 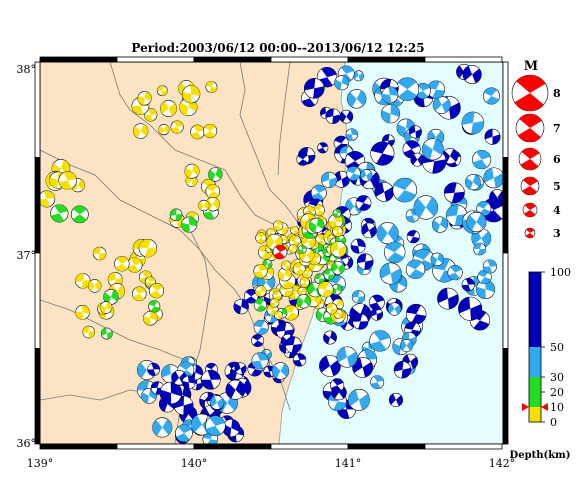 I want to click on mainshock-mechanism, so click(x=280, y=252).